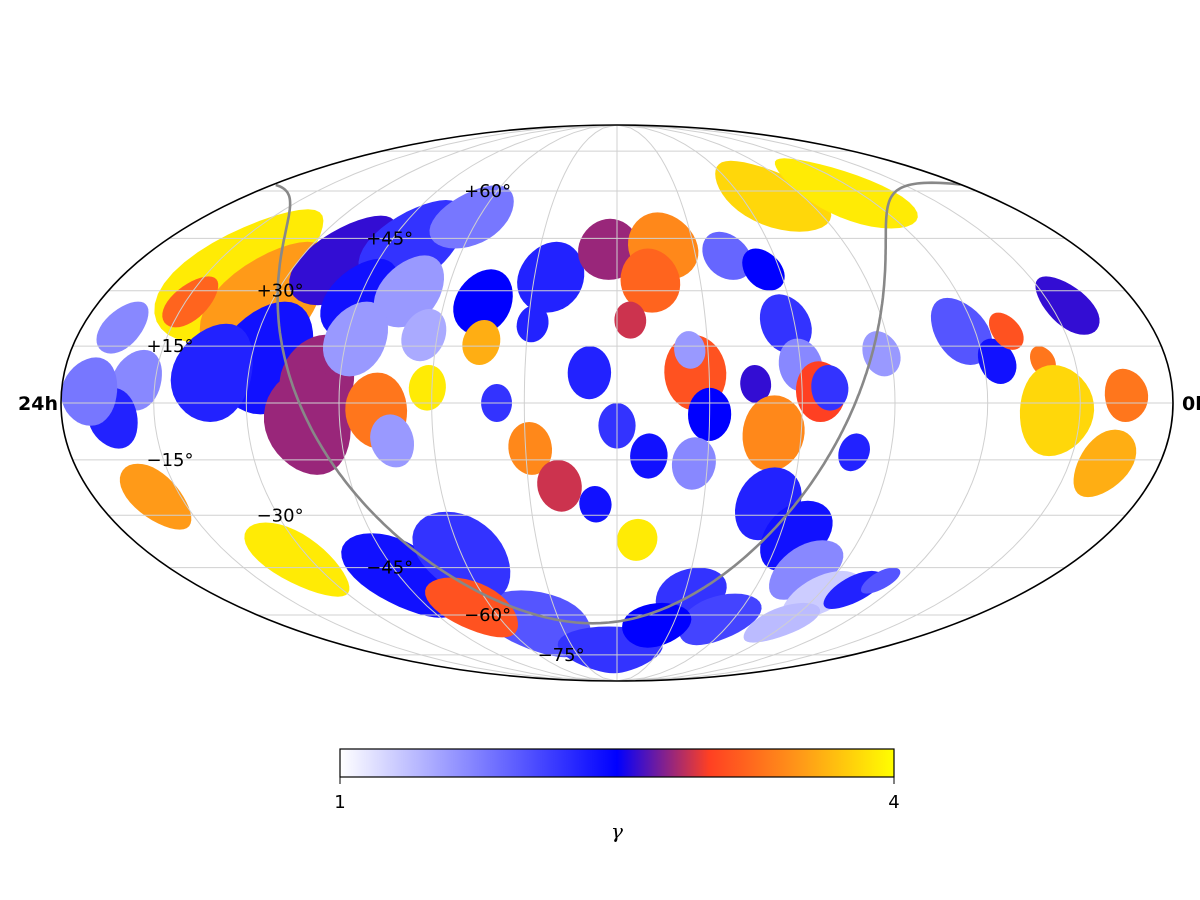  I want to click on ra-label-left: 24h, so click(38, 404).